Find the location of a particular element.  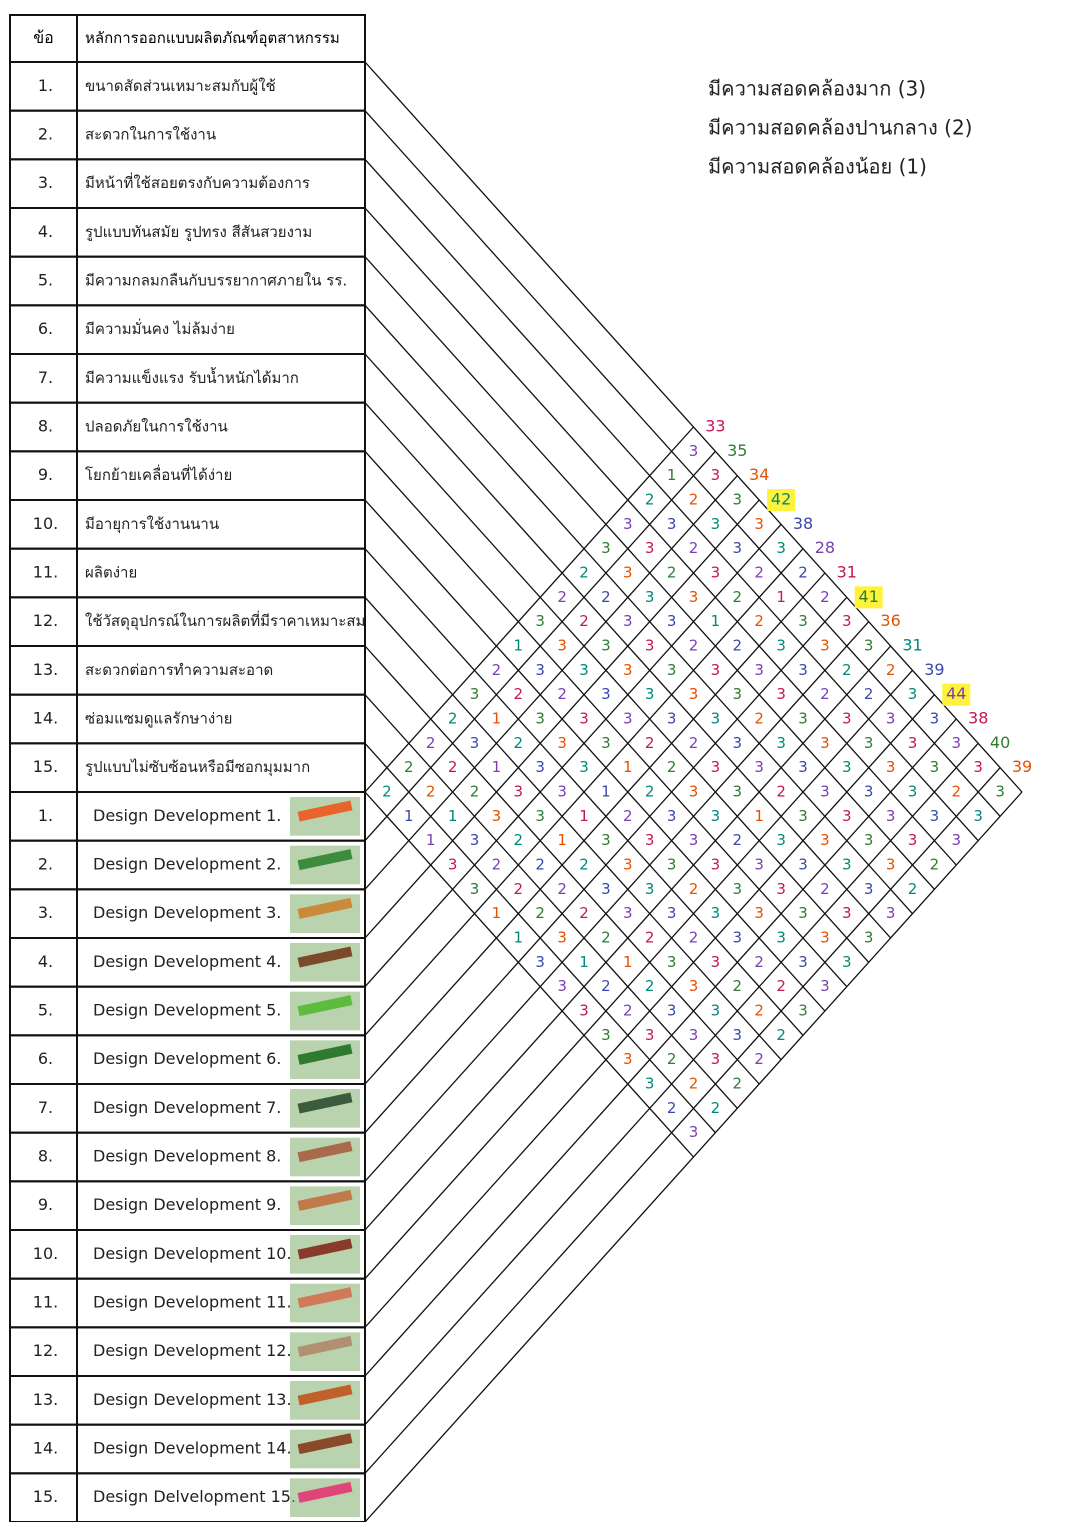

table-row is located at coordinates (187, 573).